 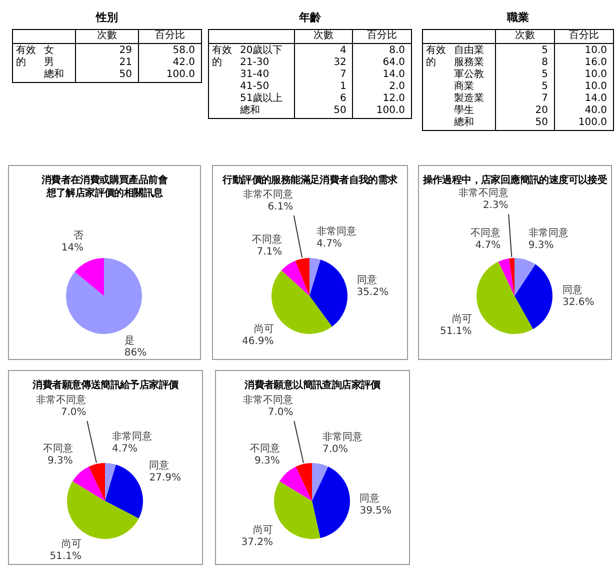 I want to click on text: 性別, so click(x=106, y=17).